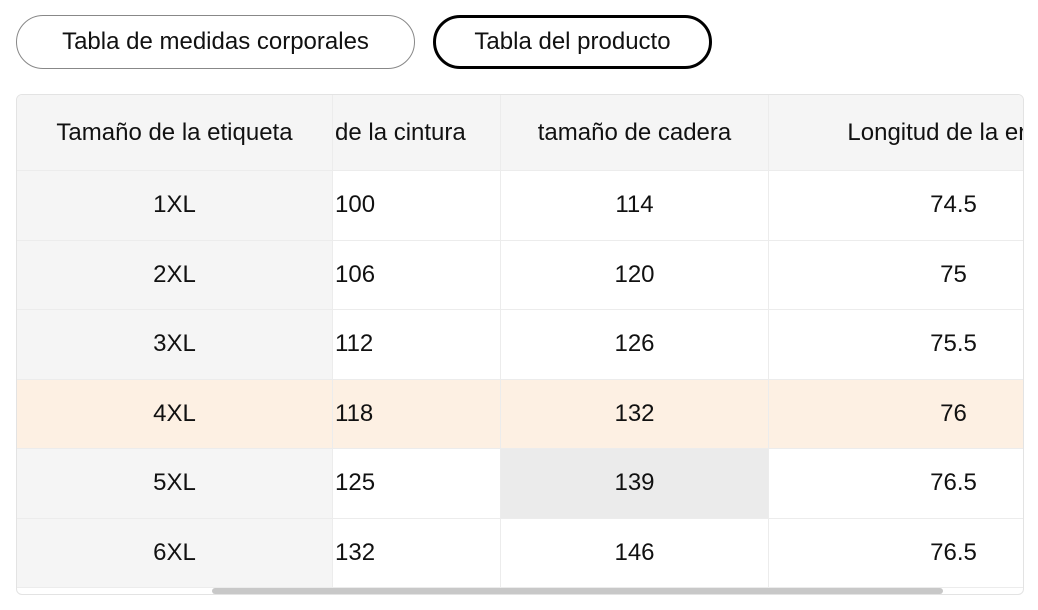 The height and width of the screenshot is (610, 1038). I want to click on table-cell: 75.5, so click(896, 345).